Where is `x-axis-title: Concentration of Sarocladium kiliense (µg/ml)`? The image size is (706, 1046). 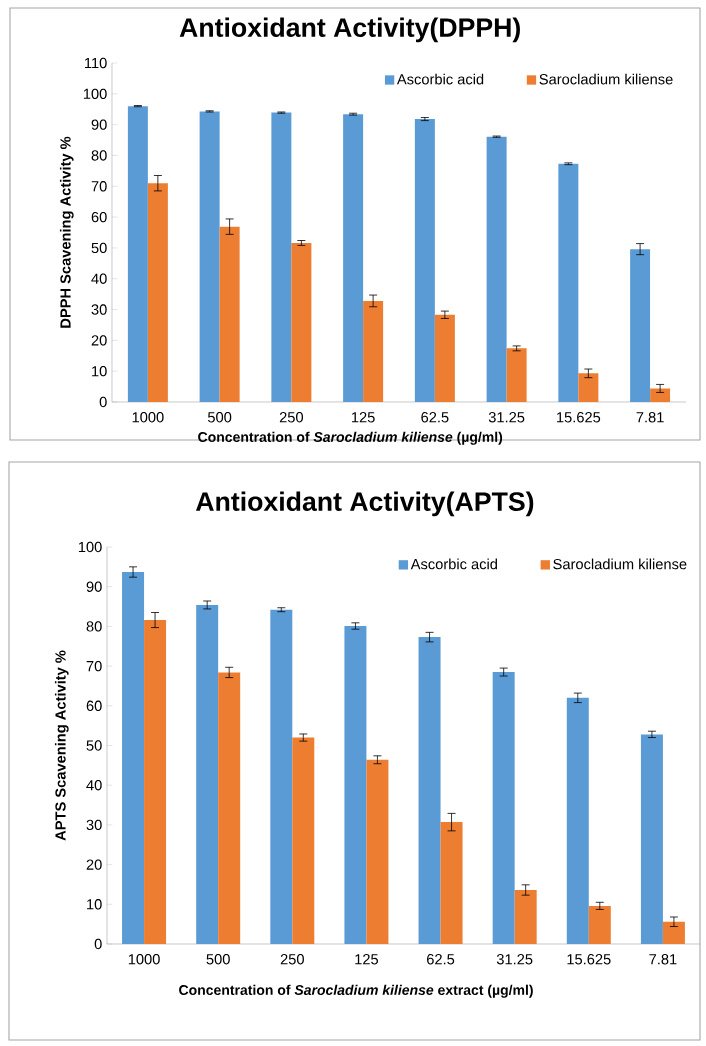
x-axis-title: Concentration of Sarocladium kiliense (µg/ml) is located at coordinates (350, 438).